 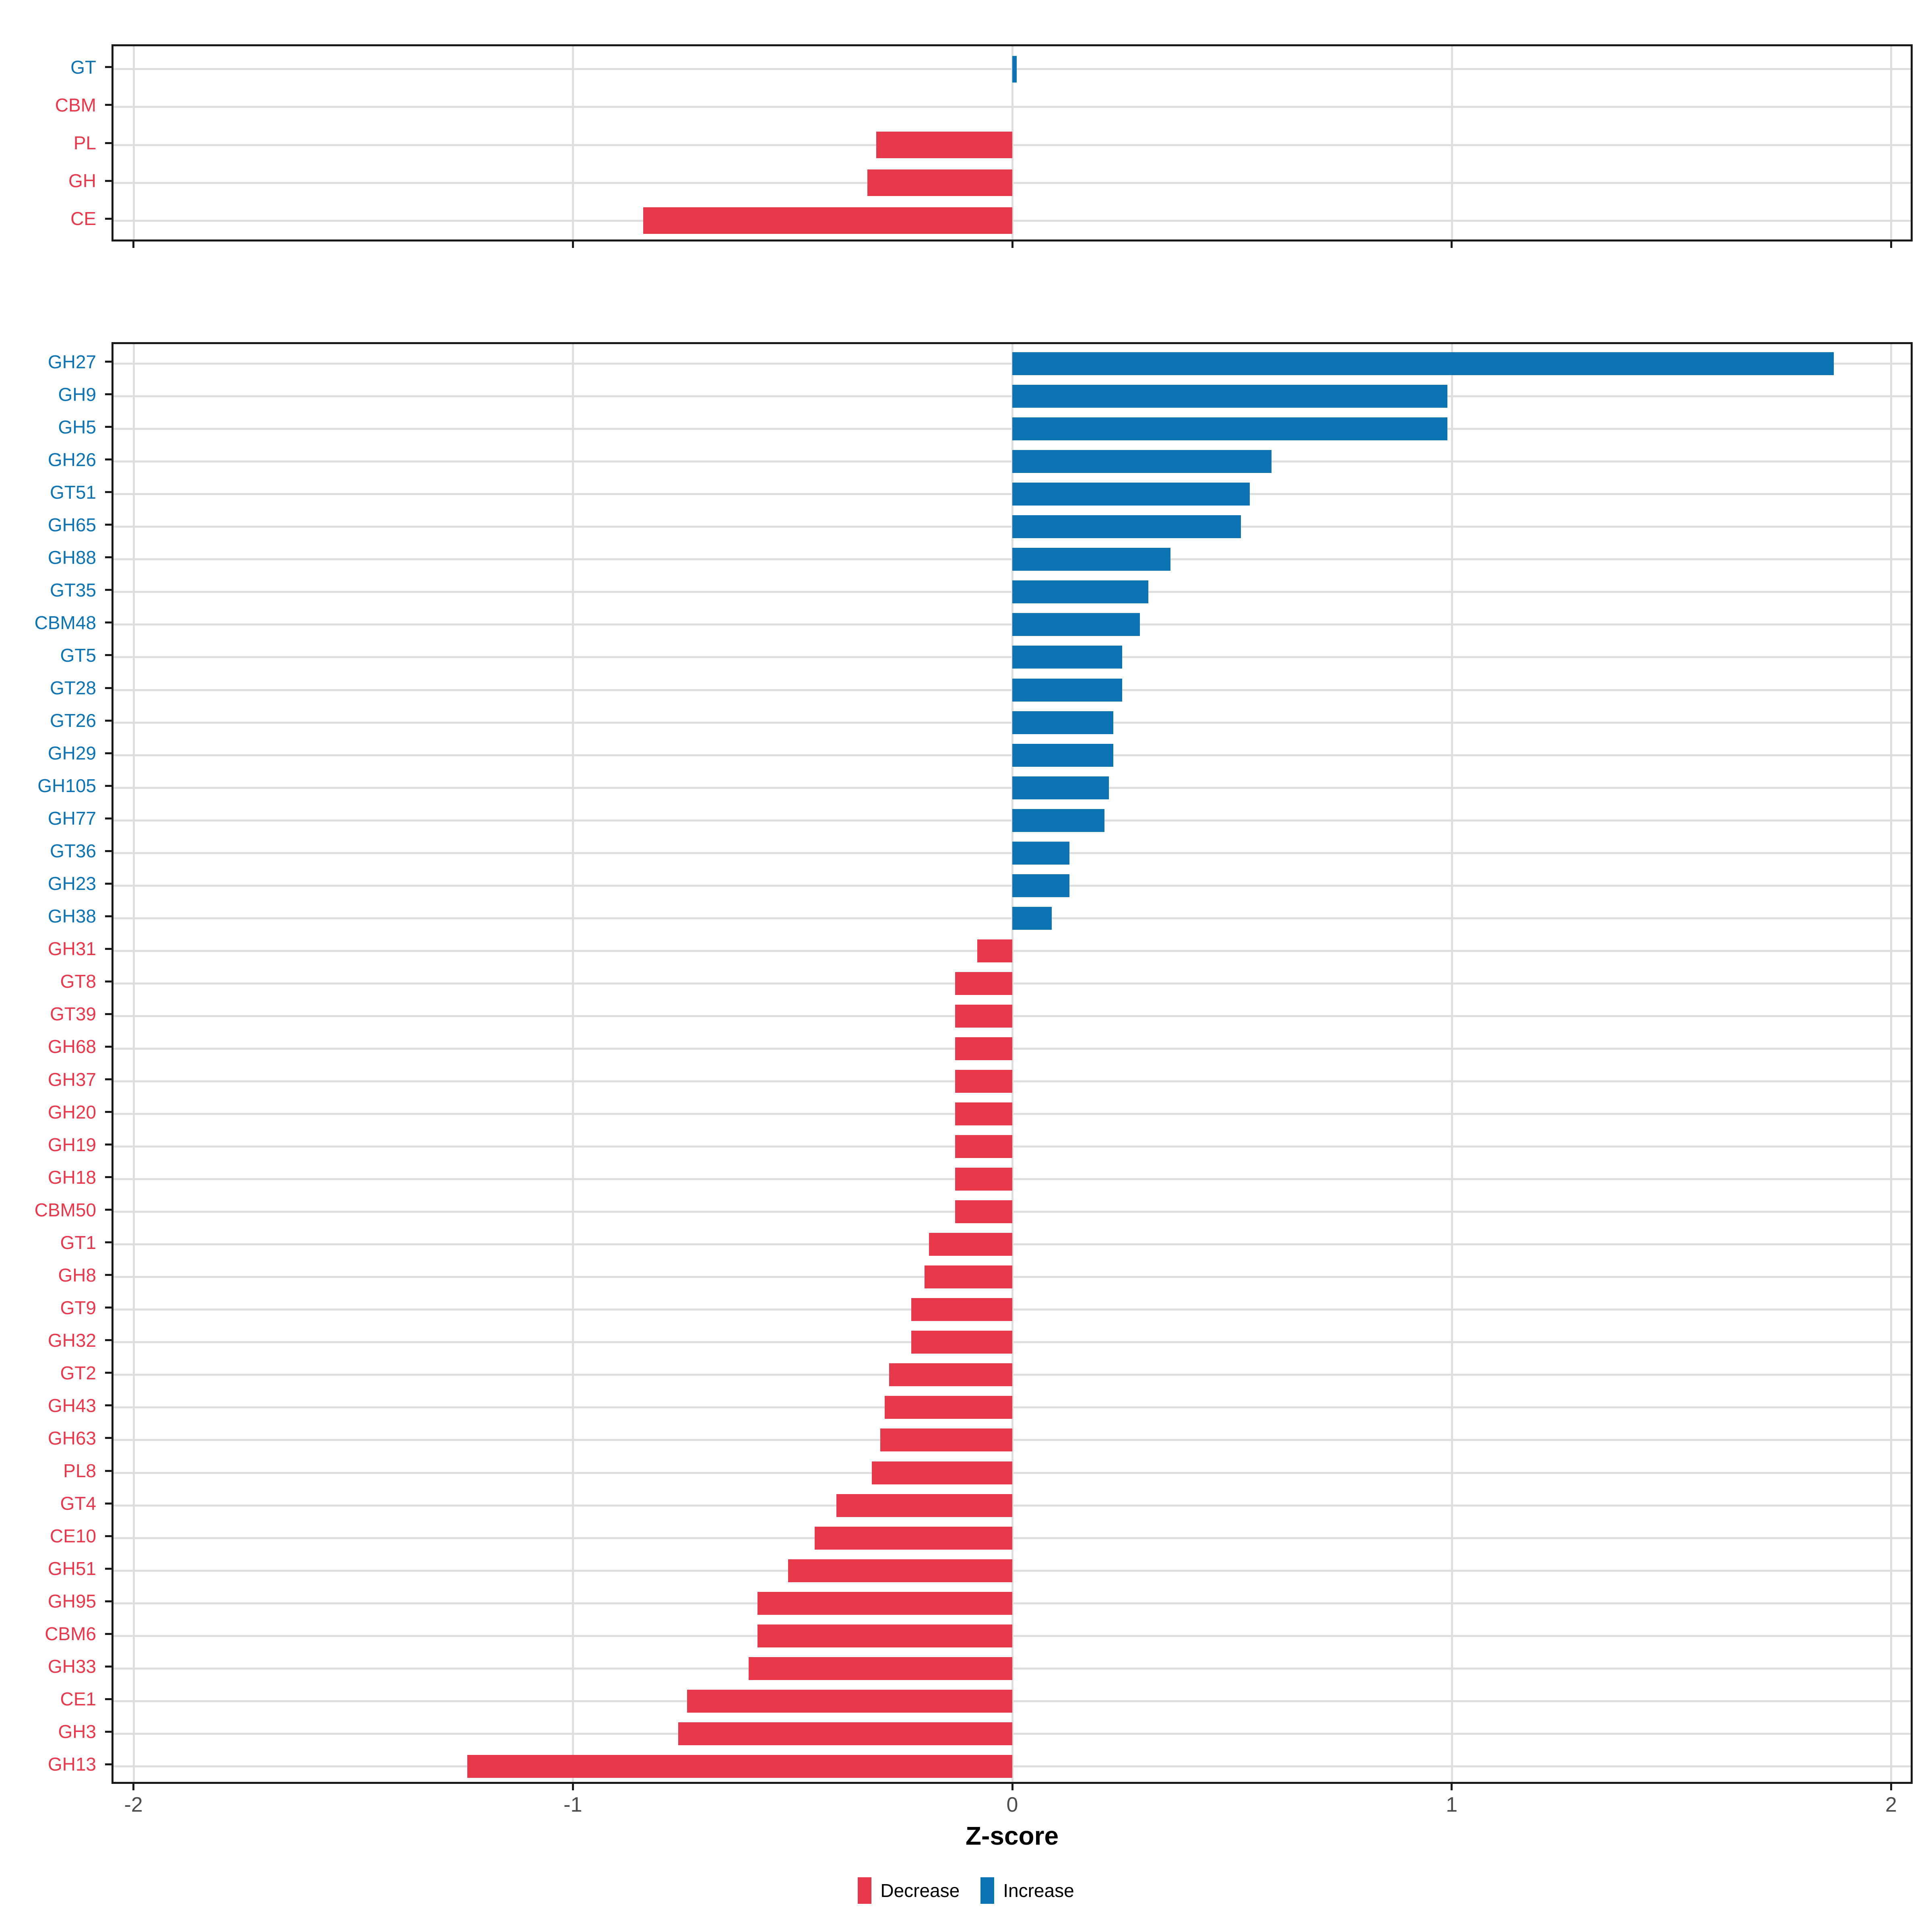 What do you see at coordinates (71, 818) in the screenshot?
I see `category-label-gh77: GH77` at bounding box center [71, 818].